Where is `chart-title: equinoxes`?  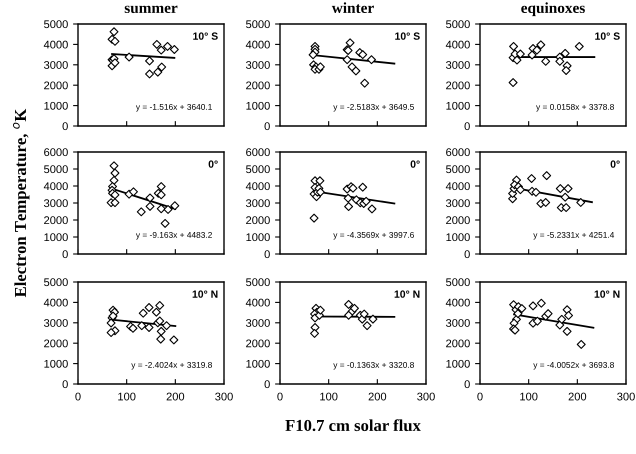 chart-title: equinoxes is located at coordinates (553, 9).